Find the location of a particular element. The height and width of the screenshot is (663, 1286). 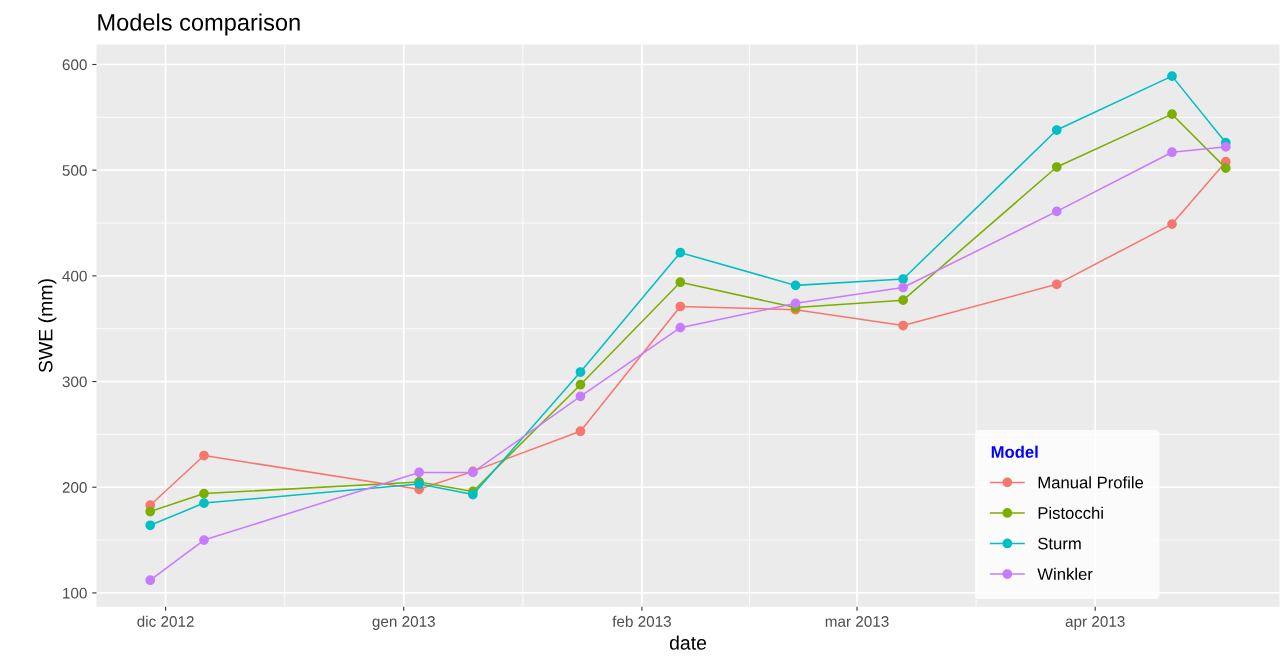

x-tick-label: gen 2013 is located at coordinates (403, 623).